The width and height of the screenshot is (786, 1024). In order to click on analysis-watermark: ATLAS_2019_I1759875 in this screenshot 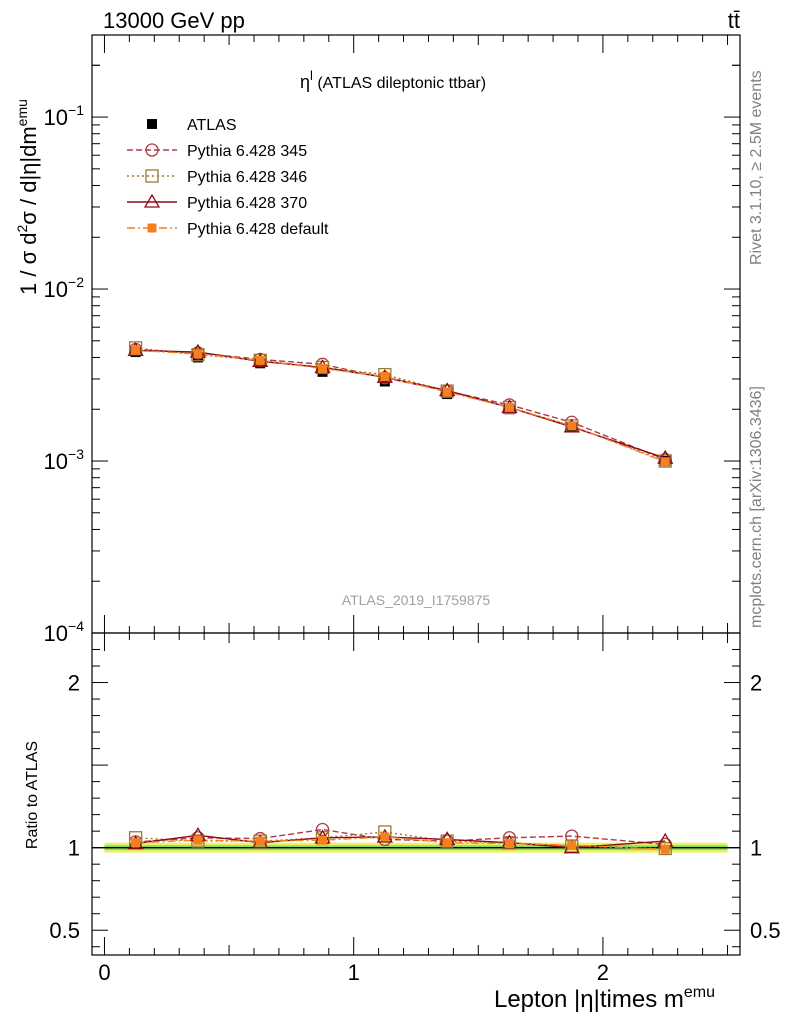, I will do `click(416, 600)`.